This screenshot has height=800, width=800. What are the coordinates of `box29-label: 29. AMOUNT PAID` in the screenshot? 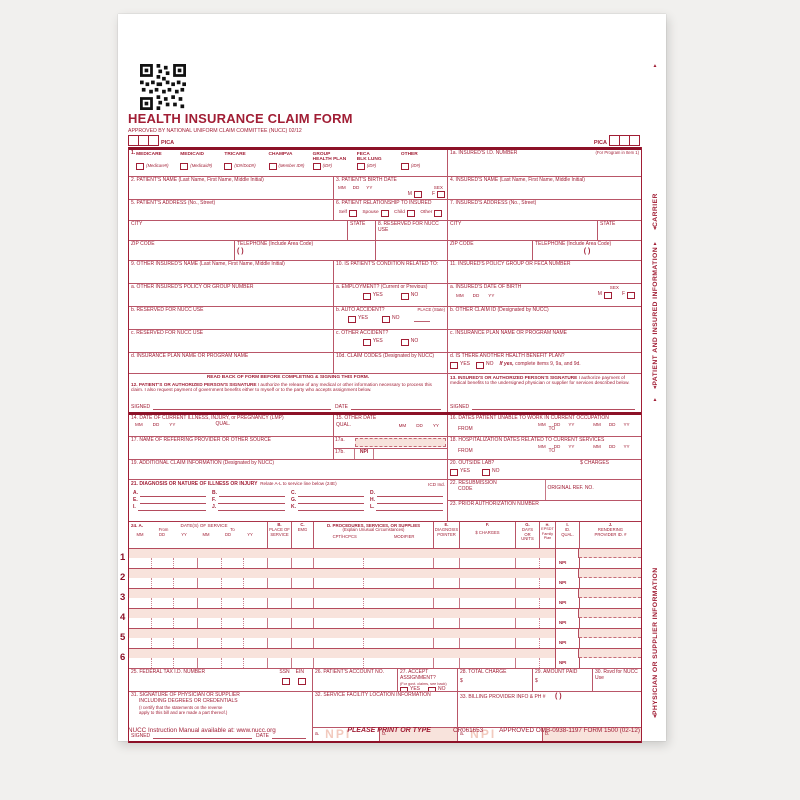 It's located at (556, 672).